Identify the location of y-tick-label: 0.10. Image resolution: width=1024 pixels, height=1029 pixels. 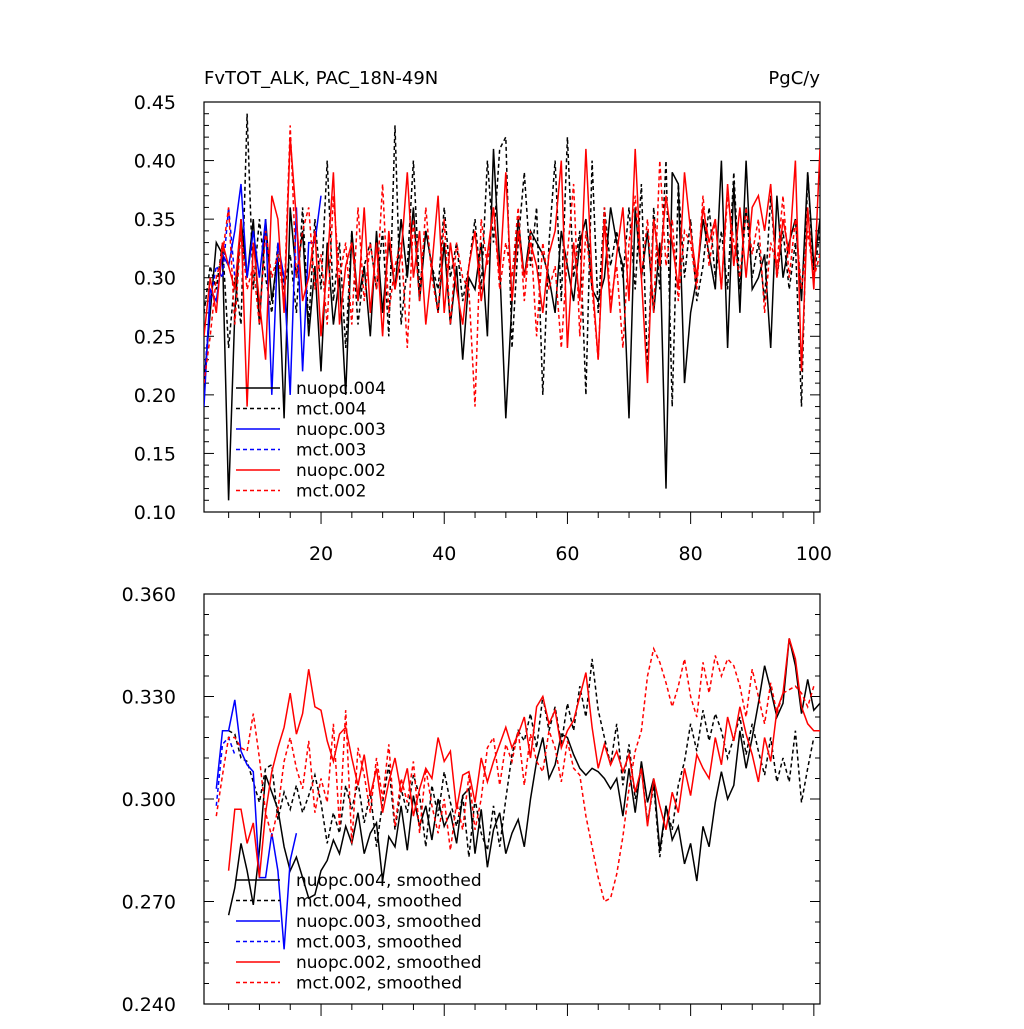
(155, 513).